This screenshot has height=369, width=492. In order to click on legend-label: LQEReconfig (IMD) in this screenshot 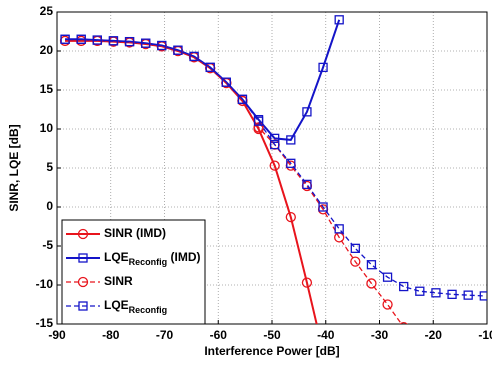, I will do `click(152, 258)`.